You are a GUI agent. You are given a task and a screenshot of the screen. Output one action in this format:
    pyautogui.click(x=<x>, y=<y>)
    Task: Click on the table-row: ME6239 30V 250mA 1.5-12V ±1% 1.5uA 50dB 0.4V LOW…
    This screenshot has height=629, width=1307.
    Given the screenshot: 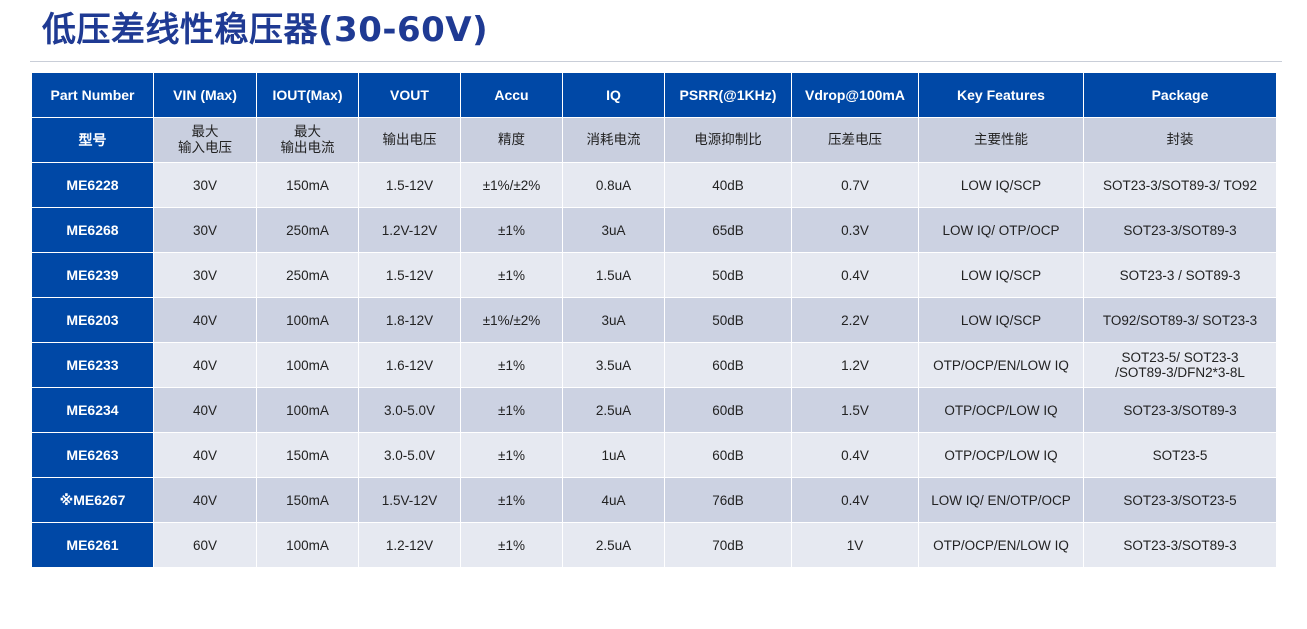 What is the action you would take?
    pyautogui.click(x=654, y=275)
    